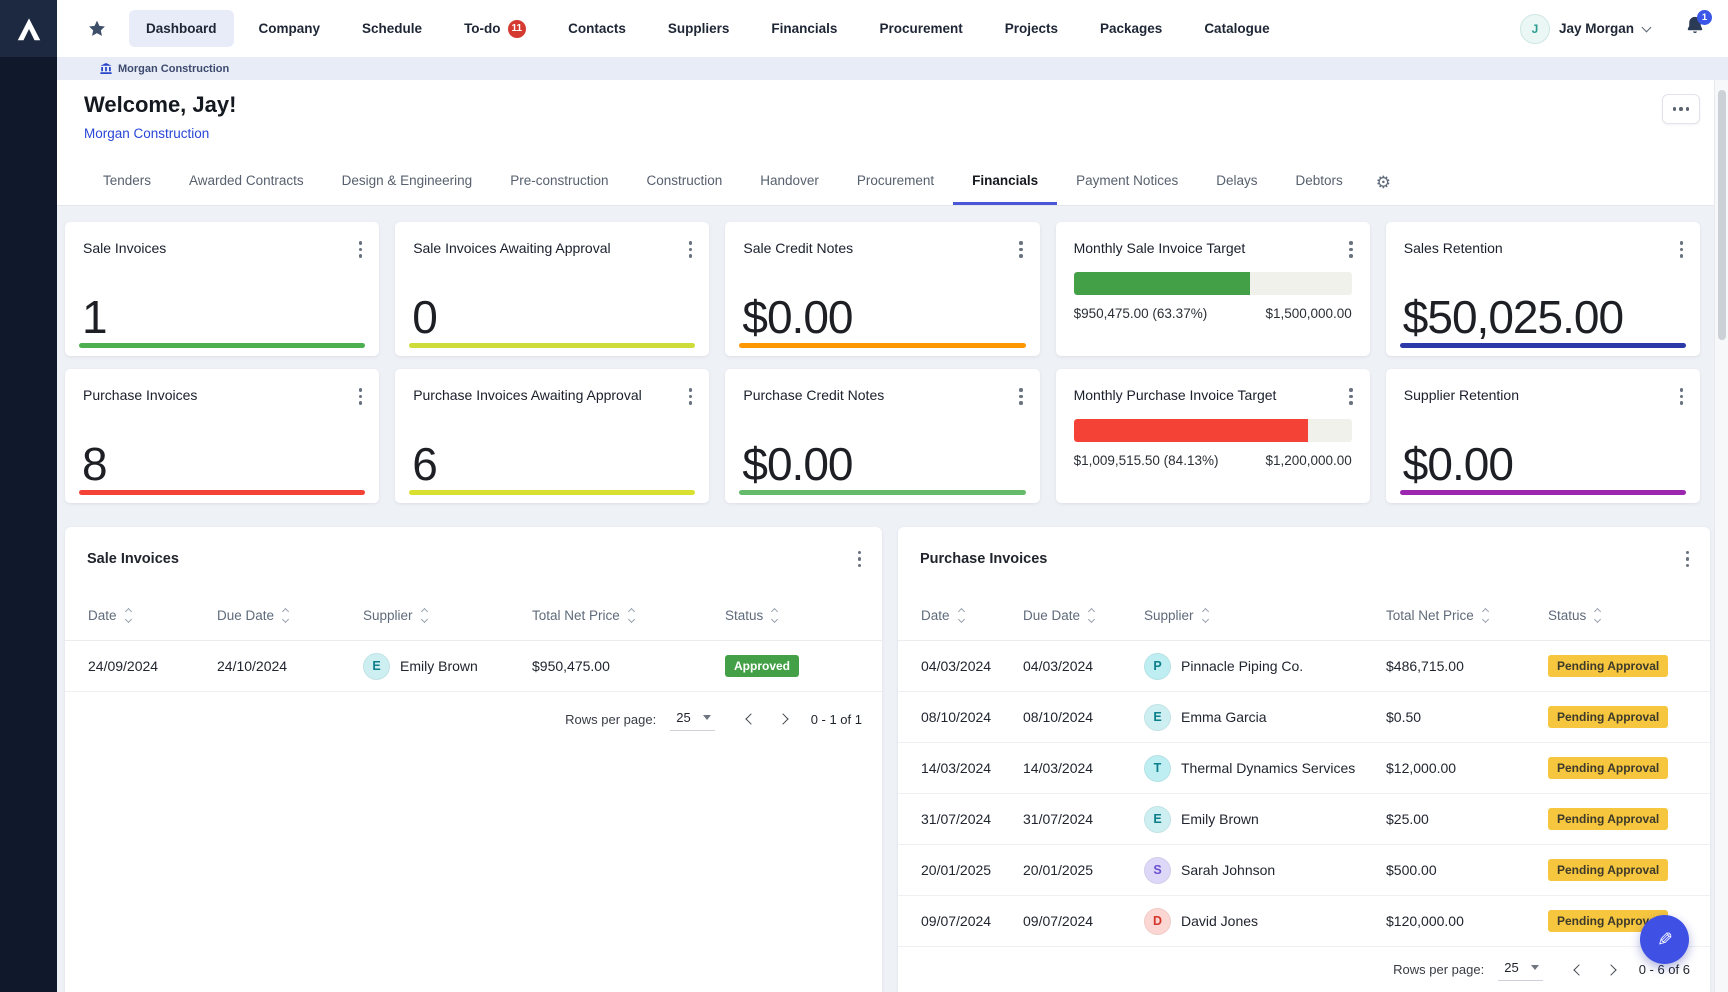  Describe the element at coordinates (495, 29) in the screenshot. I see `nav-item-todo: To-do 11` at that location.